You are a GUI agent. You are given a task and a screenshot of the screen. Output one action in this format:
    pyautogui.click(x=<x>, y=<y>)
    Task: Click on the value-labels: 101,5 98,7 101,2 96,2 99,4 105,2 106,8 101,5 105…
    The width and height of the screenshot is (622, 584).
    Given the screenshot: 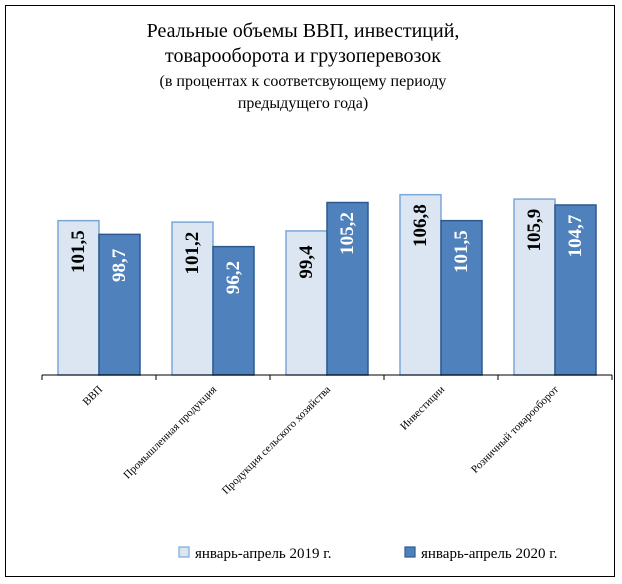 What is the action you would take?
    pyautogui.click(x=327, y=249)
    